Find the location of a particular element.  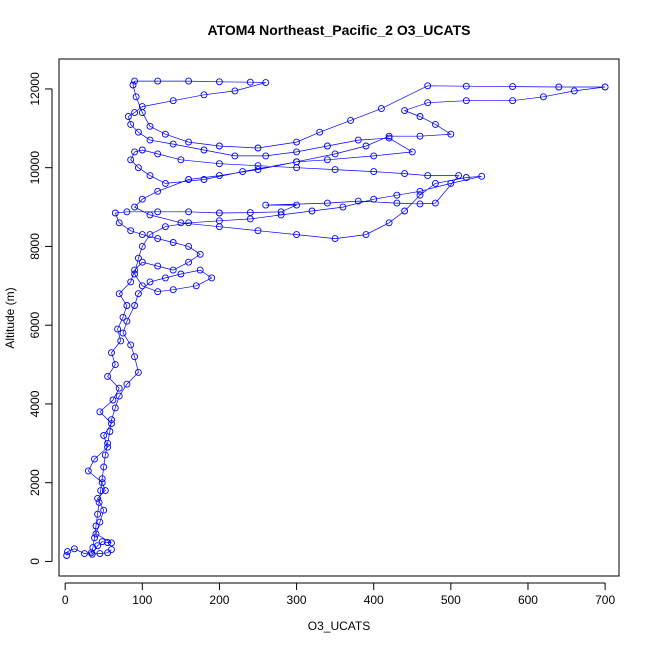

x-tick-label: 0 is located at coordinates (65, 600).